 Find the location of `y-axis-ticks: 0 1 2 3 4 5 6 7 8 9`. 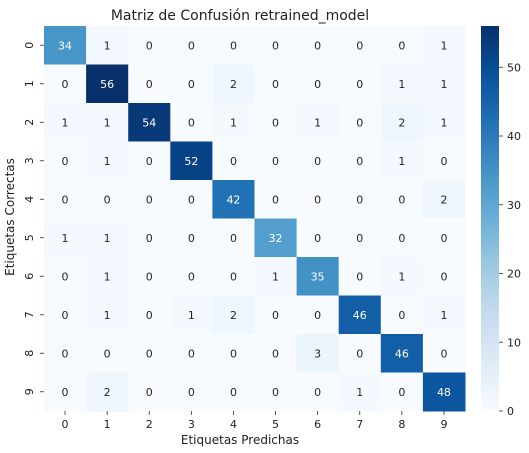

y-axis-ticks: 0 1 2 3 4 5 6 7 8 9 is located at coordinates (33, 218).